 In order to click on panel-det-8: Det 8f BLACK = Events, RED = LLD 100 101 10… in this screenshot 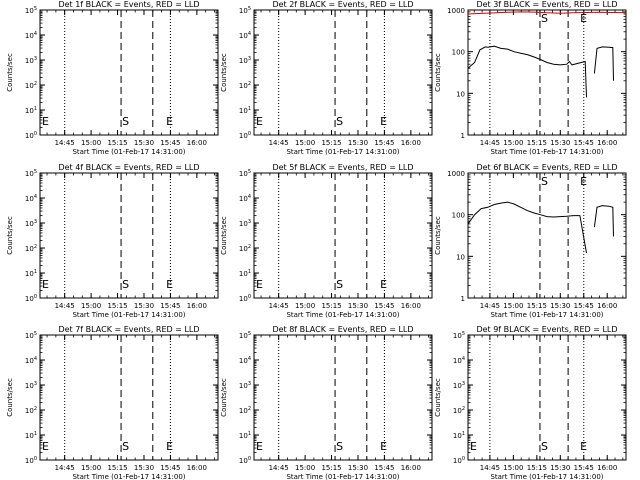, I will do `click(326, 402)`.